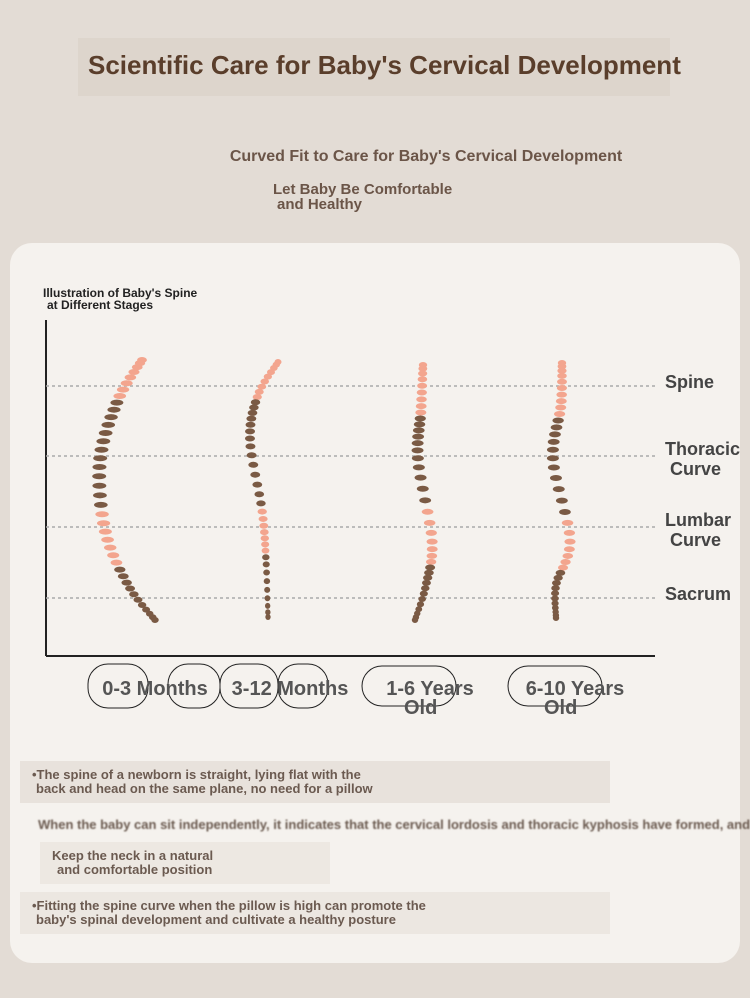 The height and width of the screenshot is (998, 750). Describe the element at coordinates (120, 293) in the screenshot. I see `illustration-title: Illustration of Baby's Spine` at that location.